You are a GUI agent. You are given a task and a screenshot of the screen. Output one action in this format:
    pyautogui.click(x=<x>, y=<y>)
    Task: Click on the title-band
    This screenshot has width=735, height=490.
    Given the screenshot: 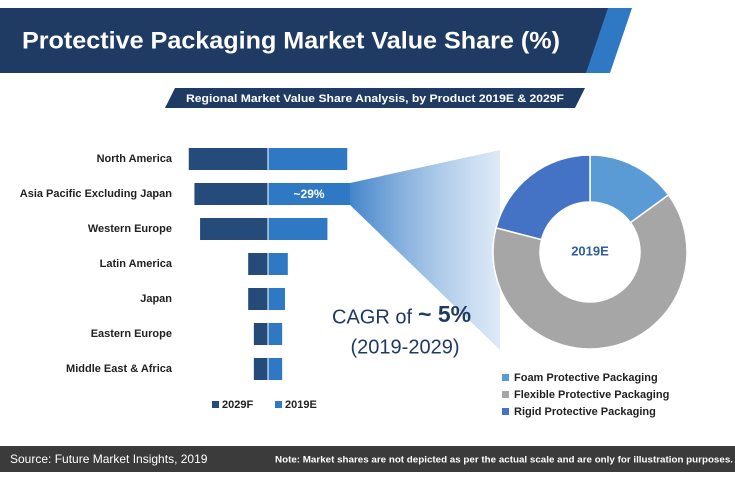 What is the action you would take?
    pyautogui.click(x=311, y=40)
    